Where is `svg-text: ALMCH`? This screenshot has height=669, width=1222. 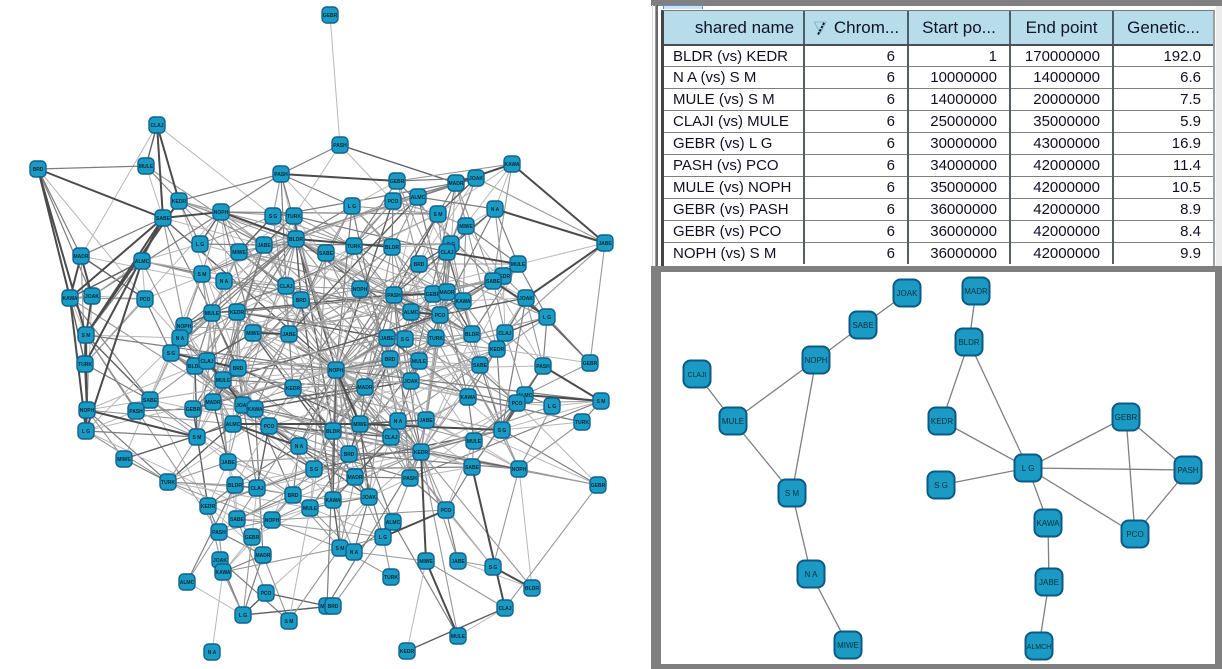 svg-text: ALMCH is located at coordinates (1039, 647).